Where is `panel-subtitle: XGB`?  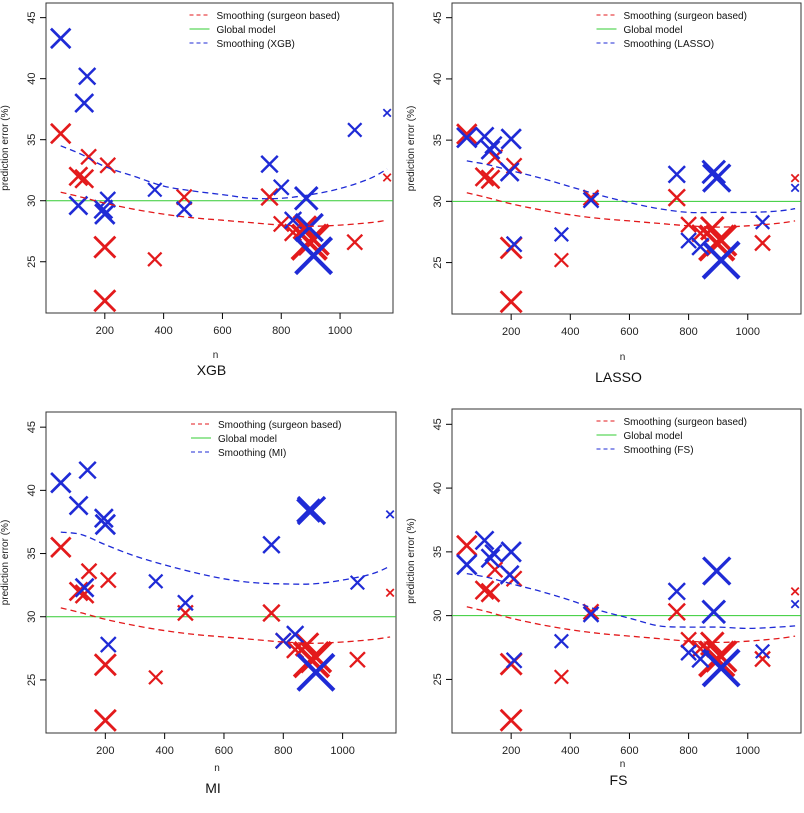
panel-subtitle: XGB is located at coordinates (212, 370).